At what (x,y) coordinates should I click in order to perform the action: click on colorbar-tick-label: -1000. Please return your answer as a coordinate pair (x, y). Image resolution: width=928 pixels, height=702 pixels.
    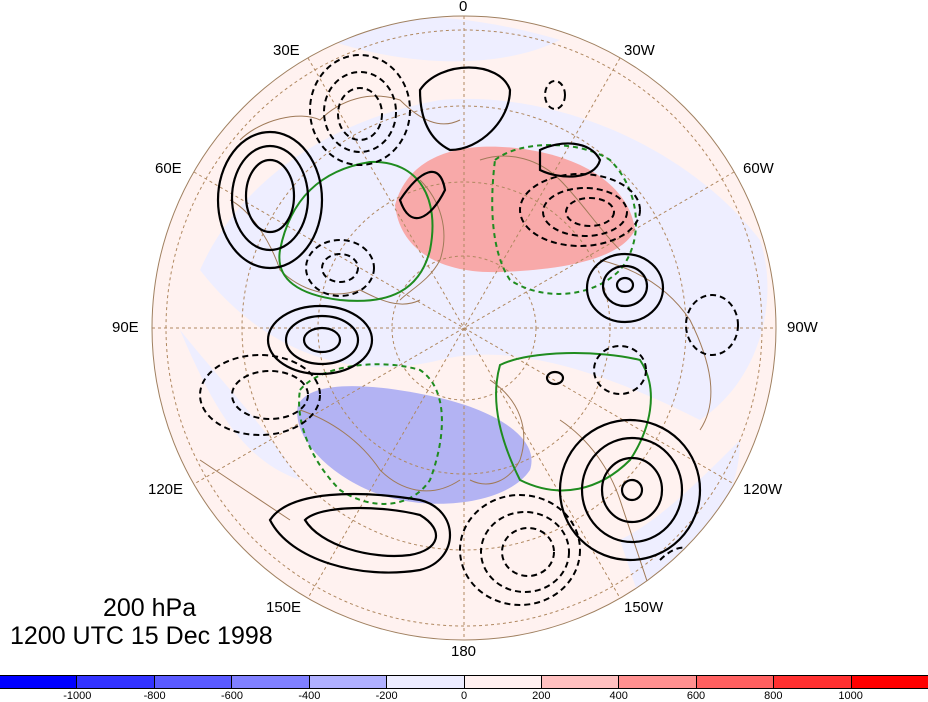
    Looking at the image, I should click on (77, 696).